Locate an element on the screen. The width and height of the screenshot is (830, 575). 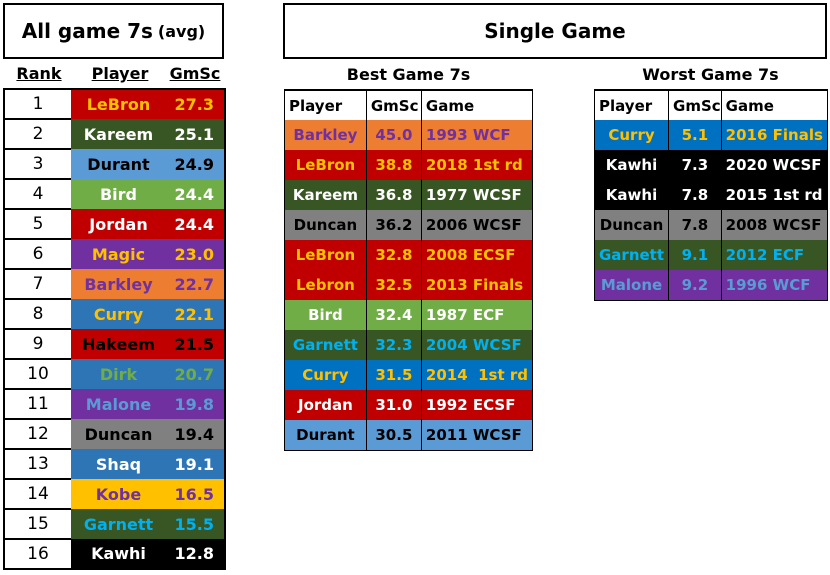
game-column-header: Game is located at coordinates (774, 105).